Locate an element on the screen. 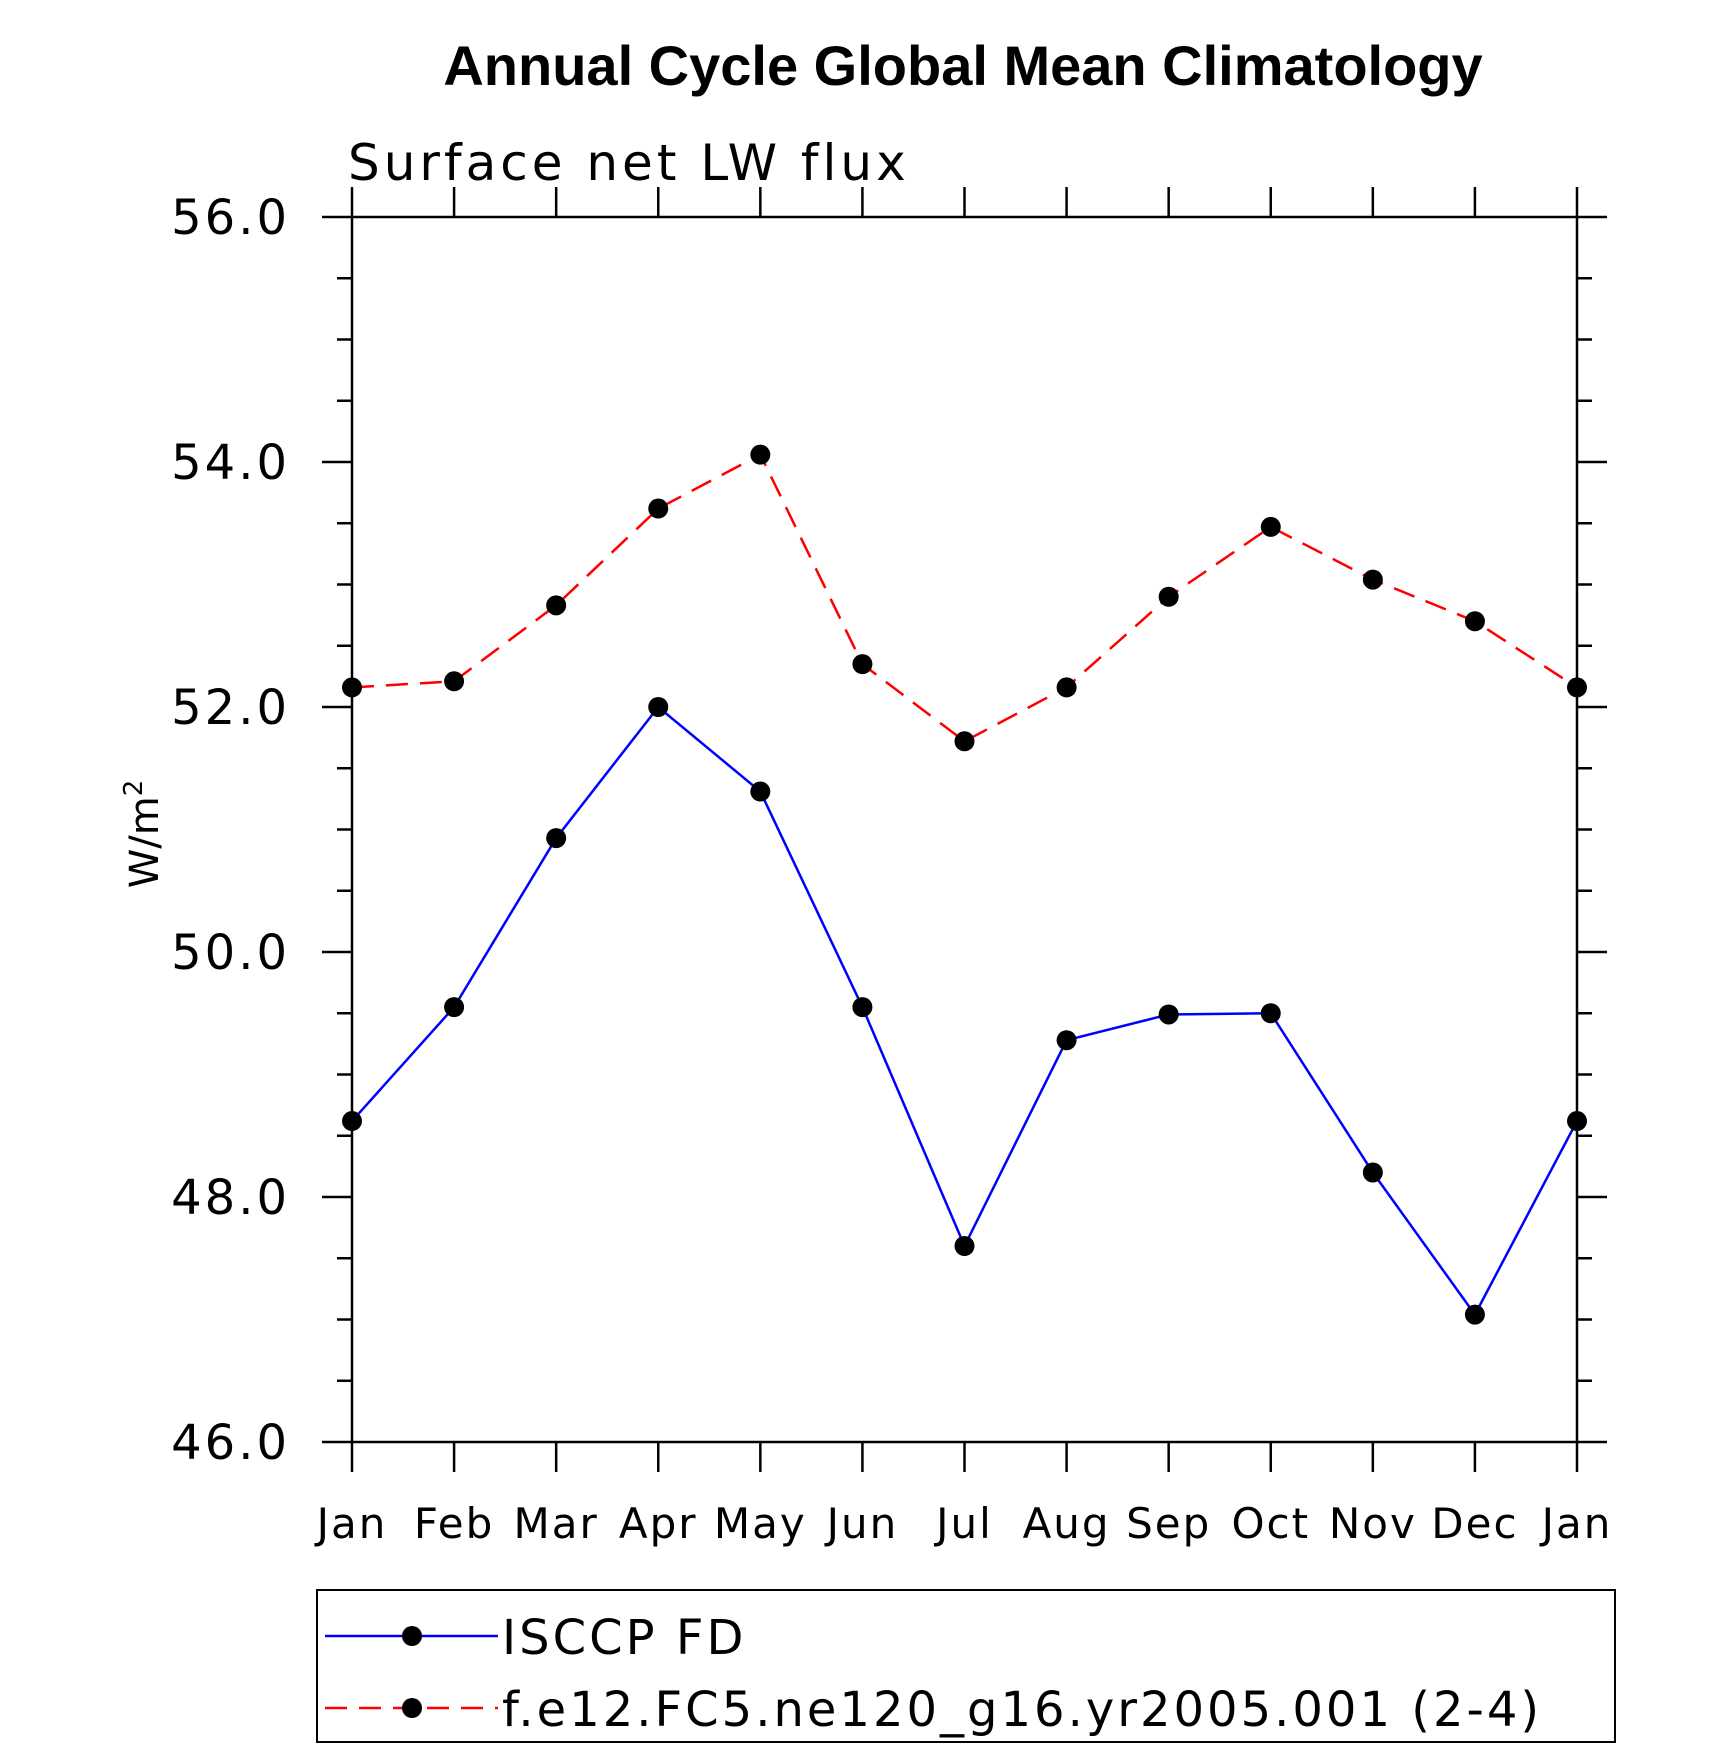 The width and height of the screenshot is (1710, 1751). x-tick-label: Apr is located at coordinates (658, 1523).